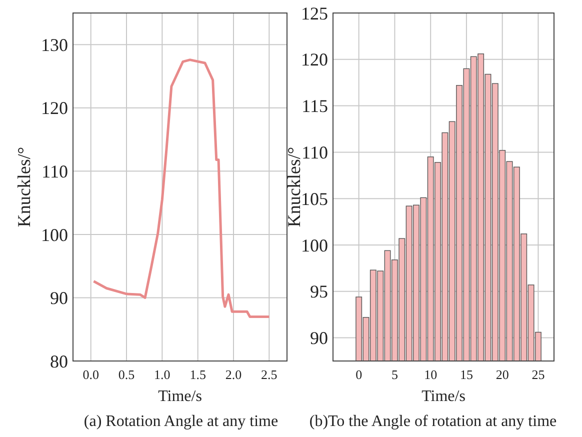  Describe the element at coordinates (90, 374) in the screenshot. I see `x-tick-label: 0.0` at that location.